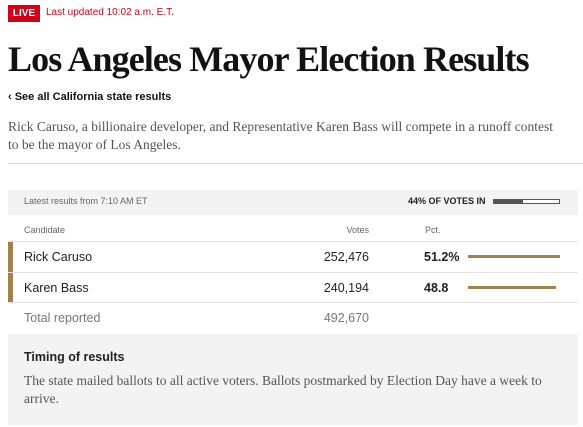 The width and height of the screenshot is (583, 427). What do you see at coordinates (346, 318) in the screenshot?
I see `total-votes: 492,670` at bounding box center [346, 318].